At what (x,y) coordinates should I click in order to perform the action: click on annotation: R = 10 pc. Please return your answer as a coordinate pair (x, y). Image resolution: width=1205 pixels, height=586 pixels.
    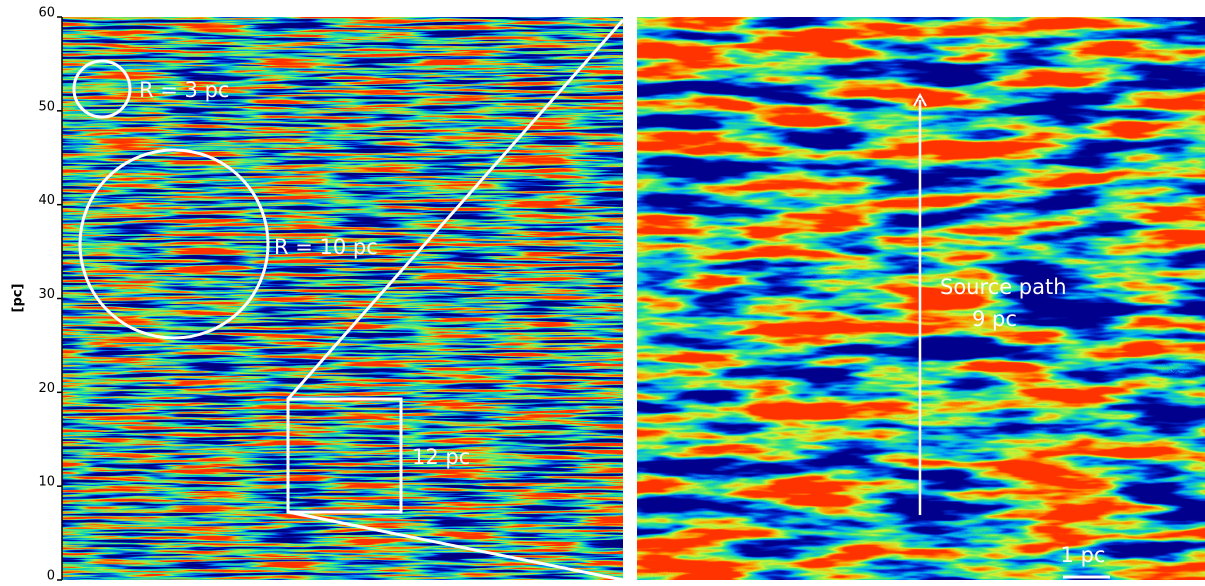
    Looking at the image, I should click on (326, 247).